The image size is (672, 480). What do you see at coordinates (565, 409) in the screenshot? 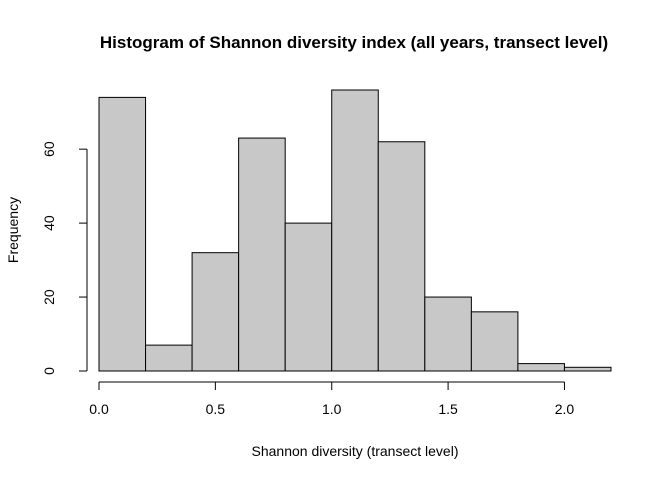
I see `x-tick-label: 2.0` at bounding box center [565, 409].